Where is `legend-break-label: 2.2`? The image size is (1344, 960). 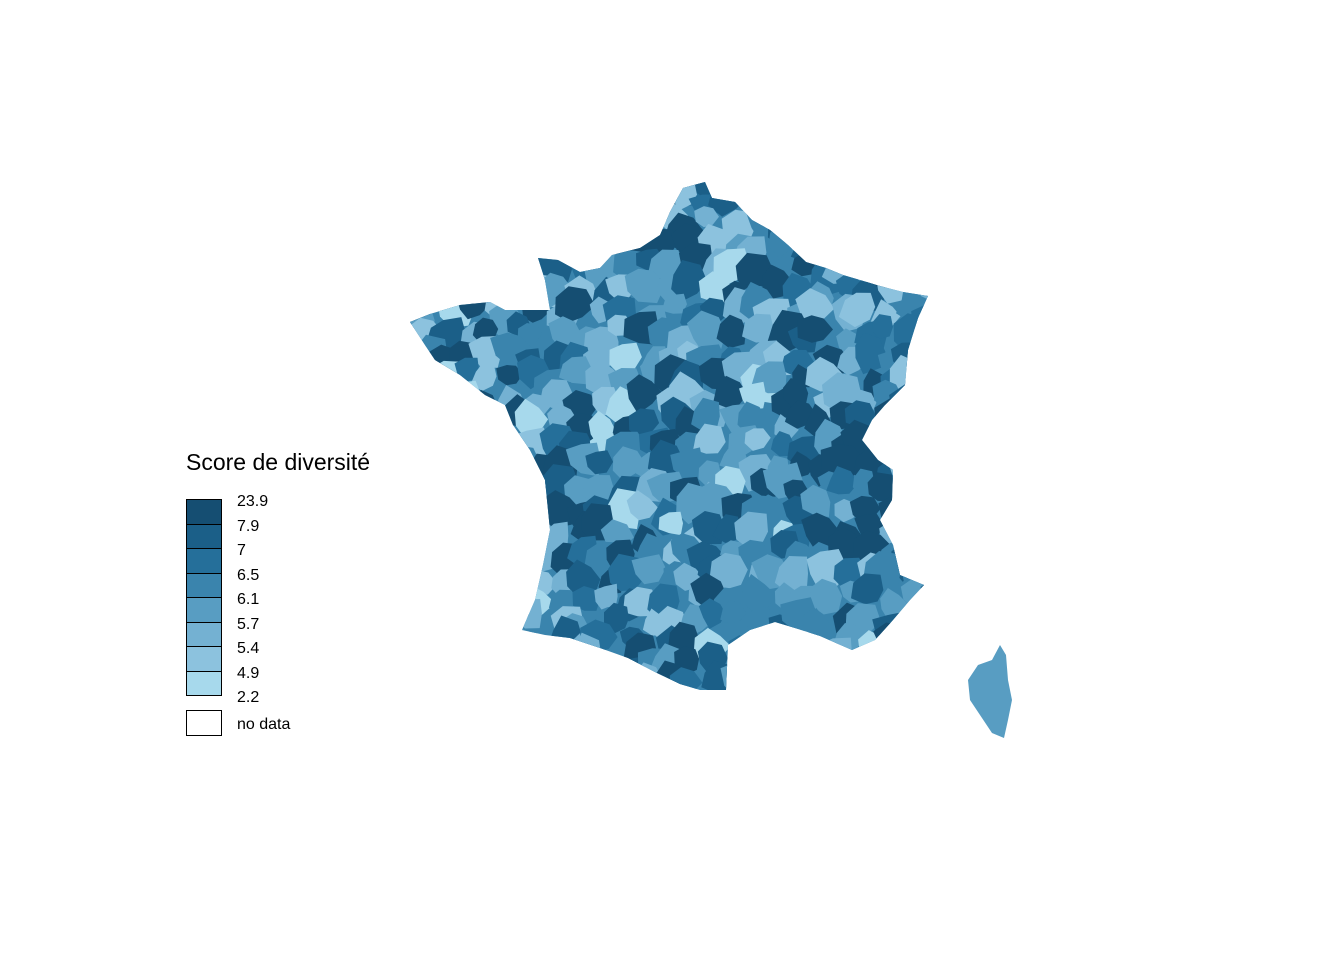 legend-break-label: 2.2 is located at coordinates (248, 697).